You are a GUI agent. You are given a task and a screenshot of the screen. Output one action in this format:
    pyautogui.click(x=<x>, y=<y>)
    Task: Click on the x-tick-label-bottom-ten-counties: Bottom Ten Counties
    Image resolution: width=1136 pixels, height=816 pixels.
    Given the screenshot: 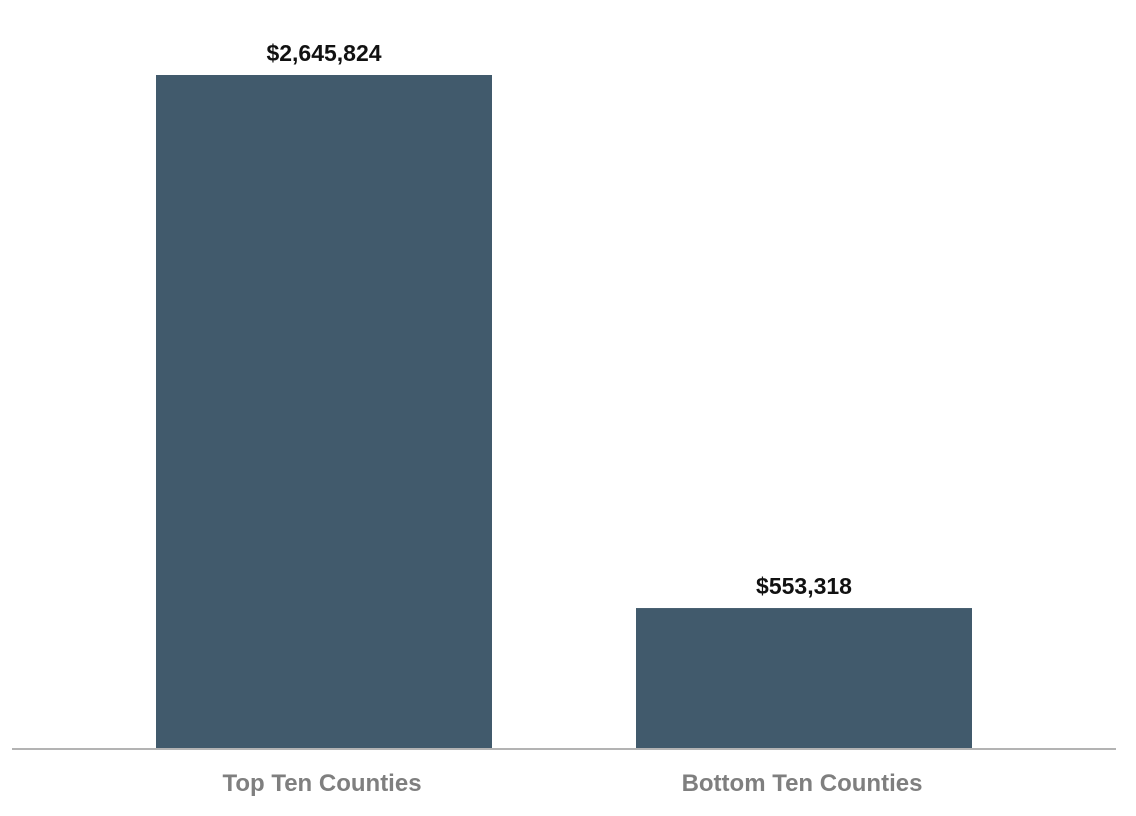 What is the action you would take?
    pyautogui.click(x=802, y=783)
    